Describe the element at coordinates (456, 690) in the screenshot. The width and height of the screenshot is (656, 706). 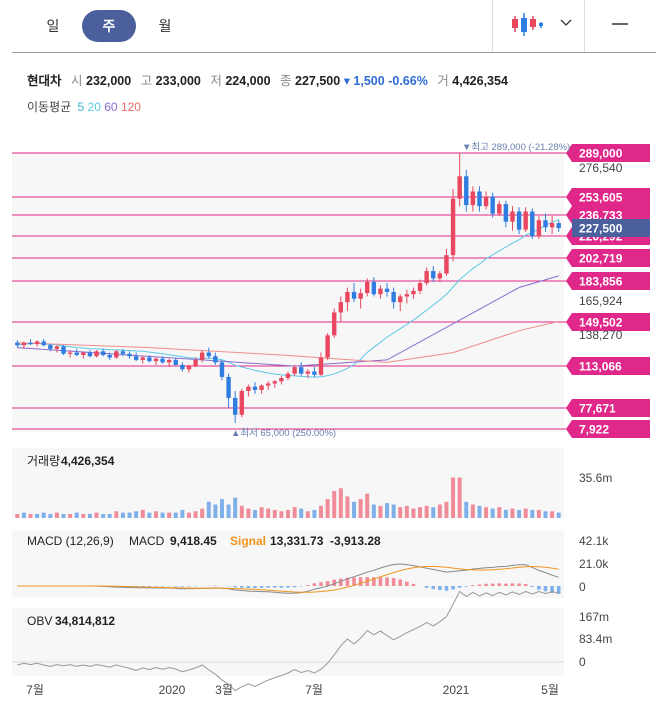
I see `x-axis-tick: 2021` at that location.